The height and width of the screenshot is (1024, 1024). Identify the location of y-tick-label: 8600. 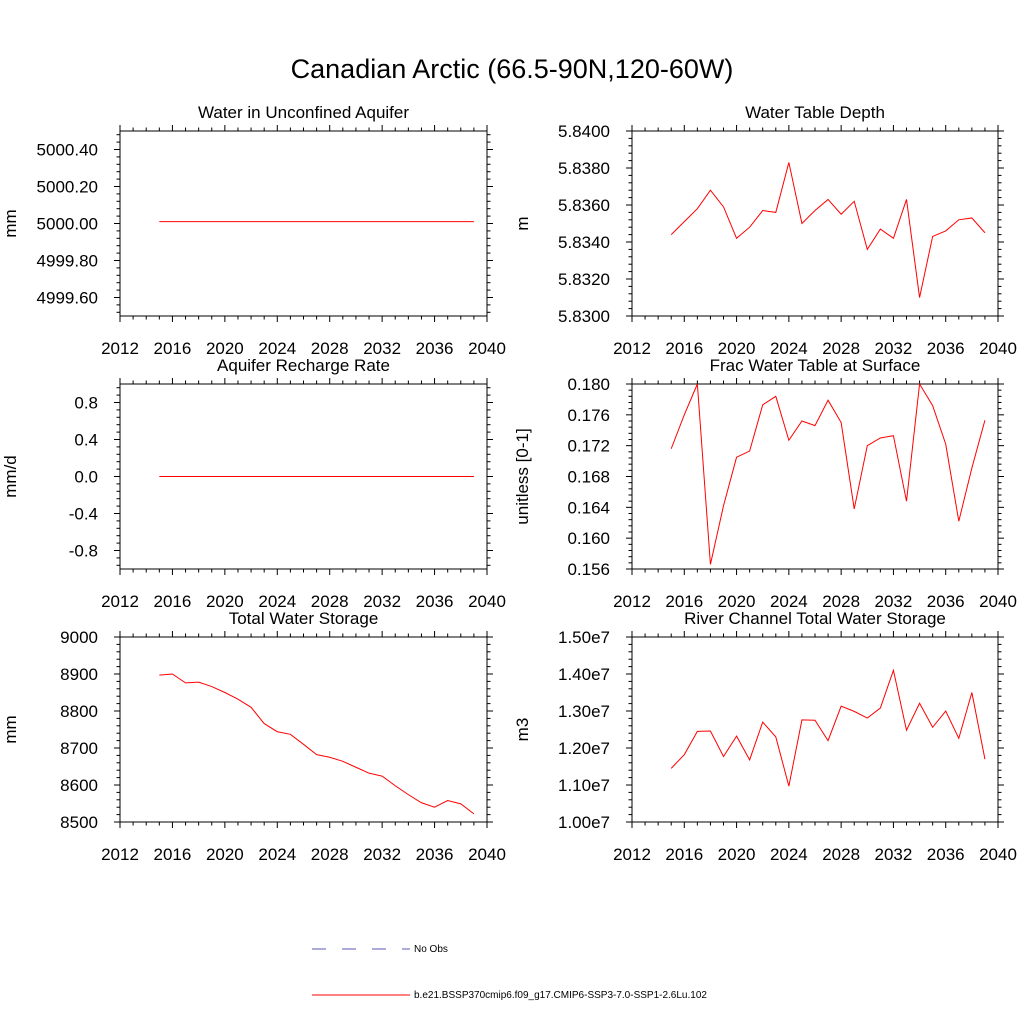
(79, 785).